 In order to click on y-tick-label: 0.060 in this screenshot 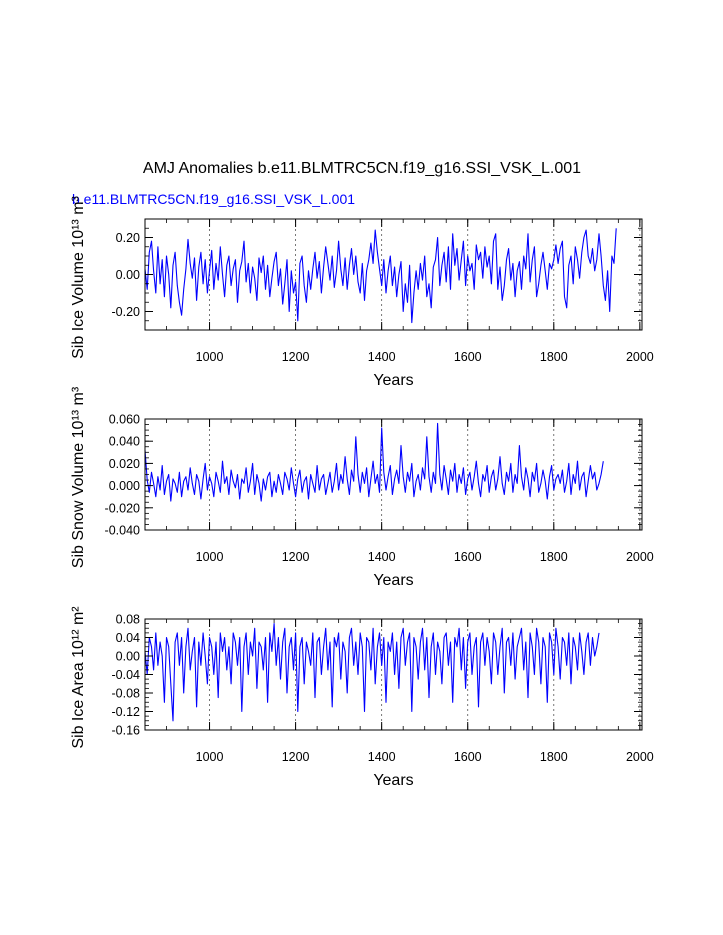, I will do `click(124, 420)`.